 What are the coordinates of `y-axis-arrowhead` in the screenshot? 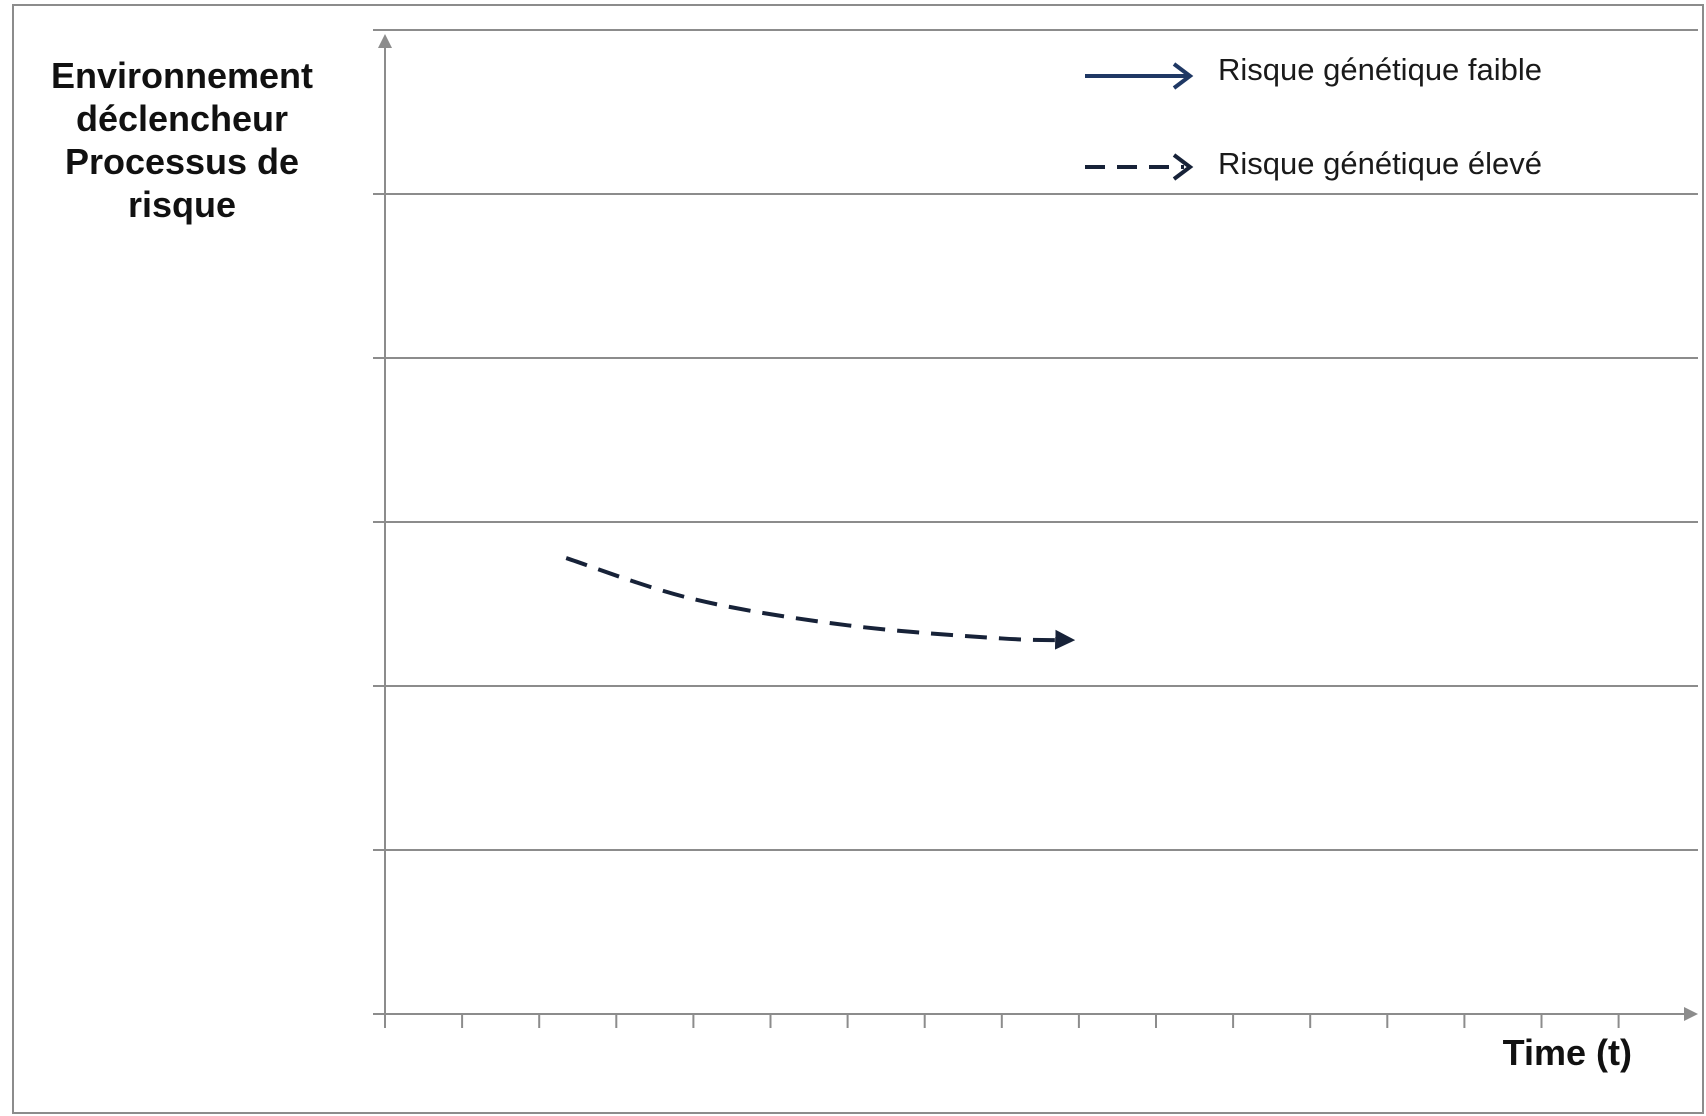 It's located at (385, 41).